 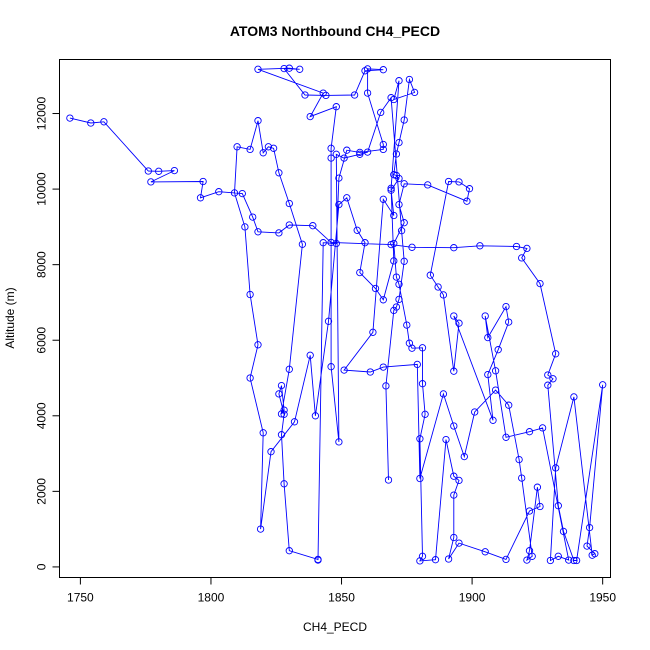 What do you see at coordinates (42, 415) in the screenshot?
I see `y-tick-label: 4000` at bounding box center [42, 415].